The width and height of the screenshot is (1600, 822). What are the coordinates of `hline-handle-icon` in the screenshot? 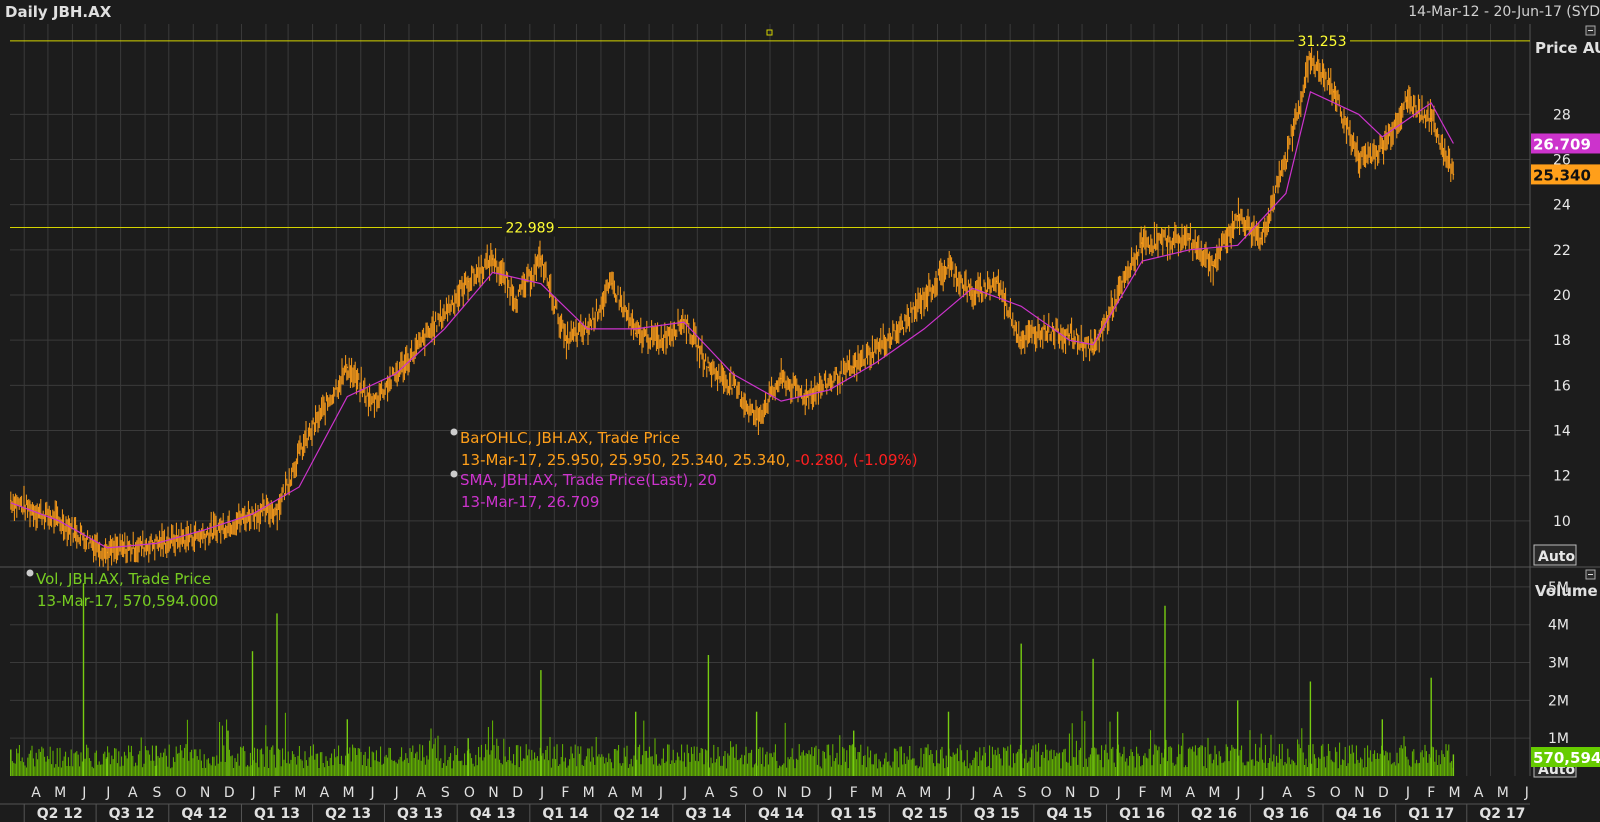 It's located at (769, 32).